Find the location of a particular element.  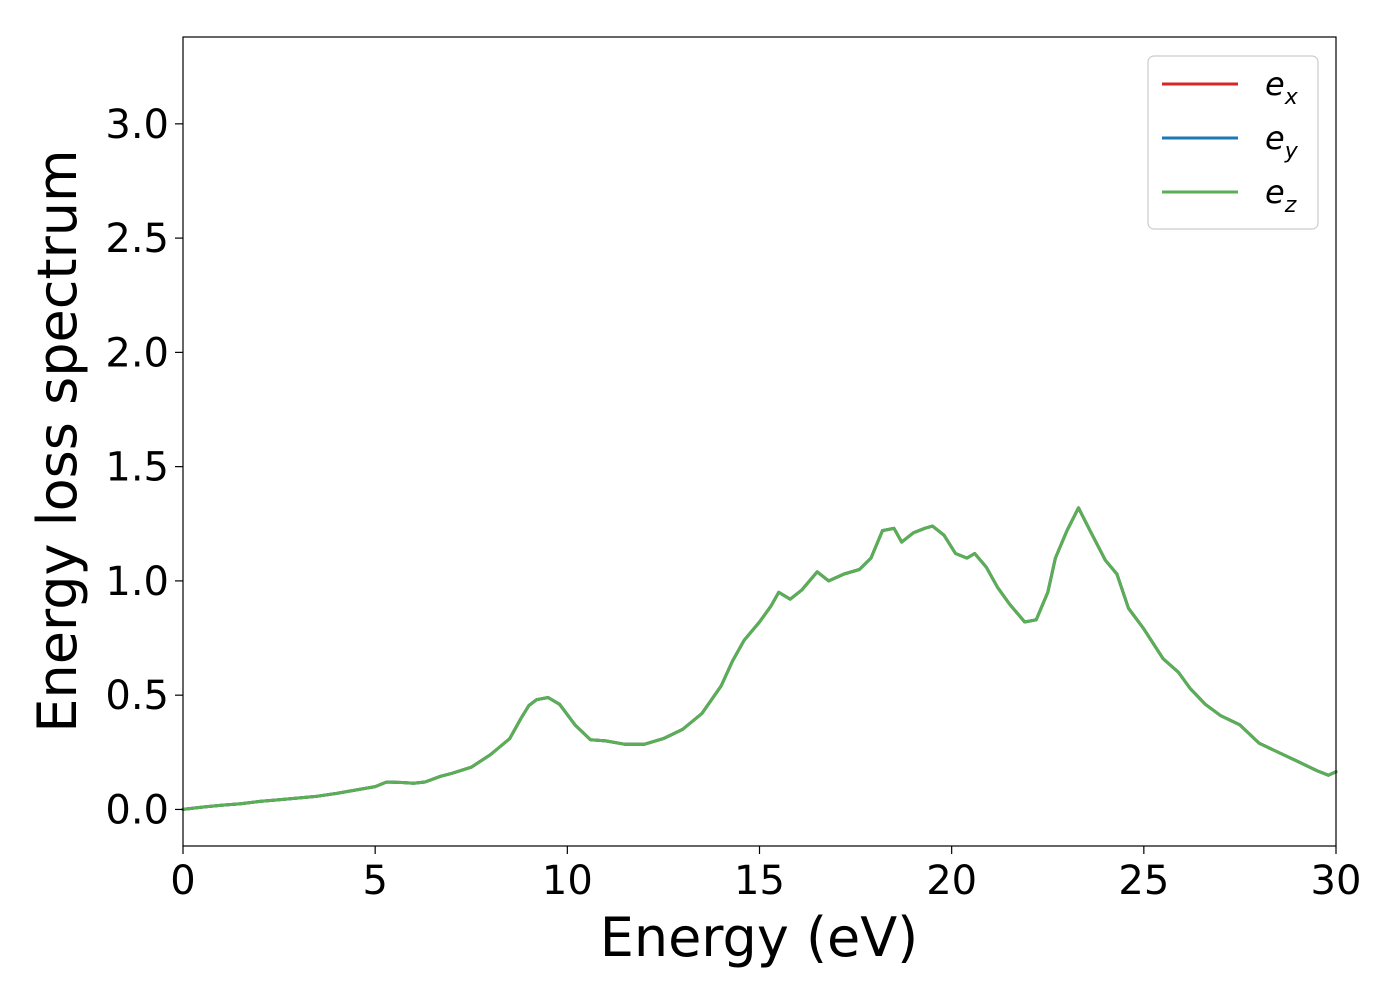

legend-label-y: ey is located at coordinates (1282, 141).